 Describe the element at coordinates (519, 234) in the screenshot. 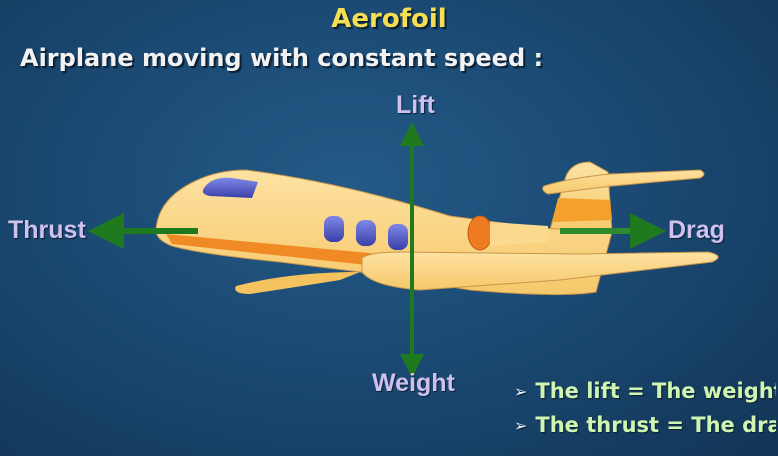

I see `engine-pylon` at that location.